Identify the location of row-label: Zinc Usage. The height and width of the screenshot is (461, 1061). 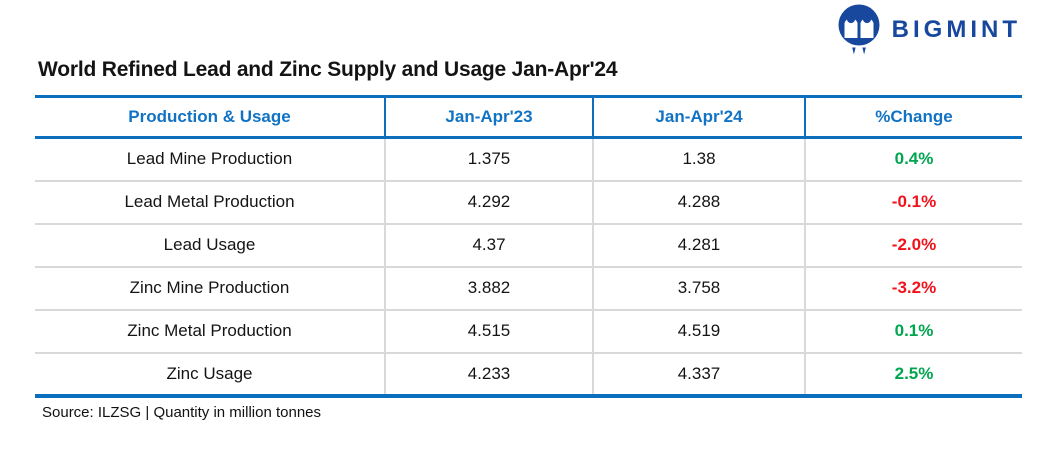
(209, 373).